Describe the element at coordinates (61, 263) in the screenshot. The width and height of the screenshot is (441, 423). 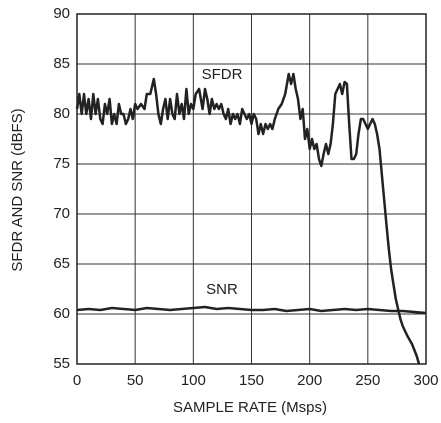
I see `y-tick-label: 65` at that location.